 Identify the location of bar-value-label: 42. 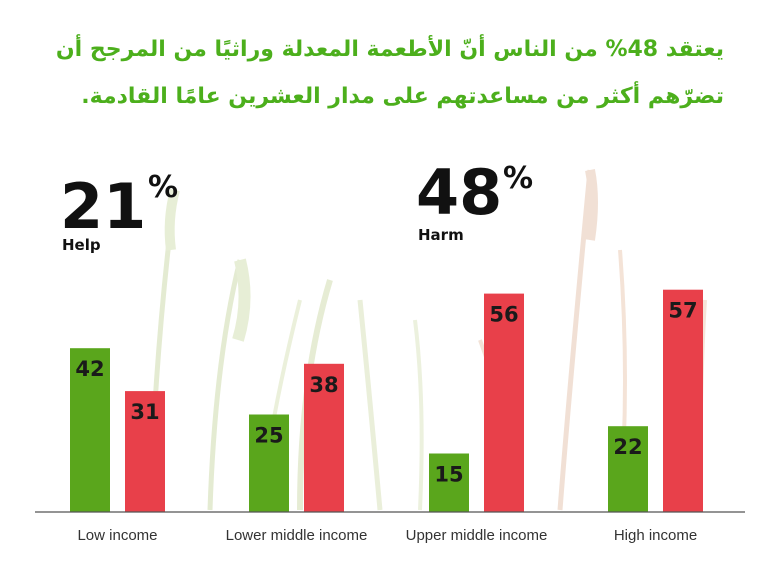
(89, 369).